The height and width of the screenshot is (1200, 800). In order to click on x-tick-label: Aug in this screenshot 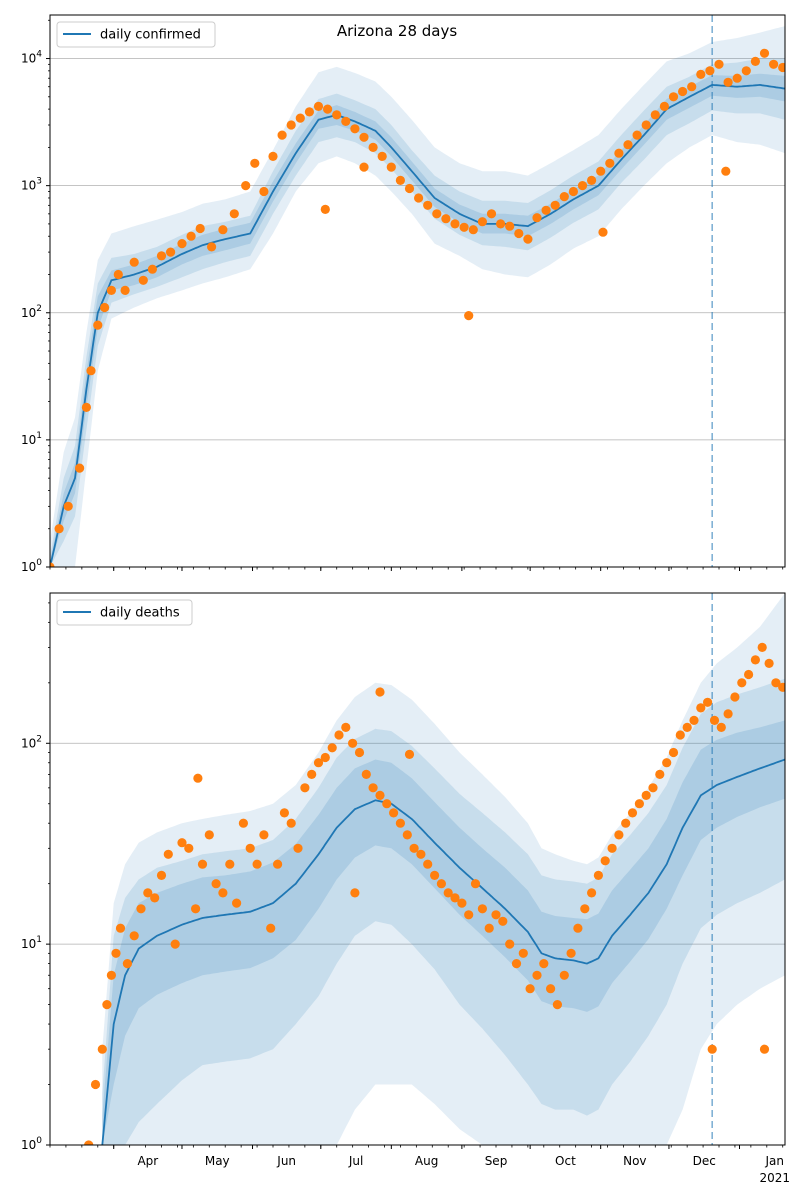, I will do `click(426, 1161)`.